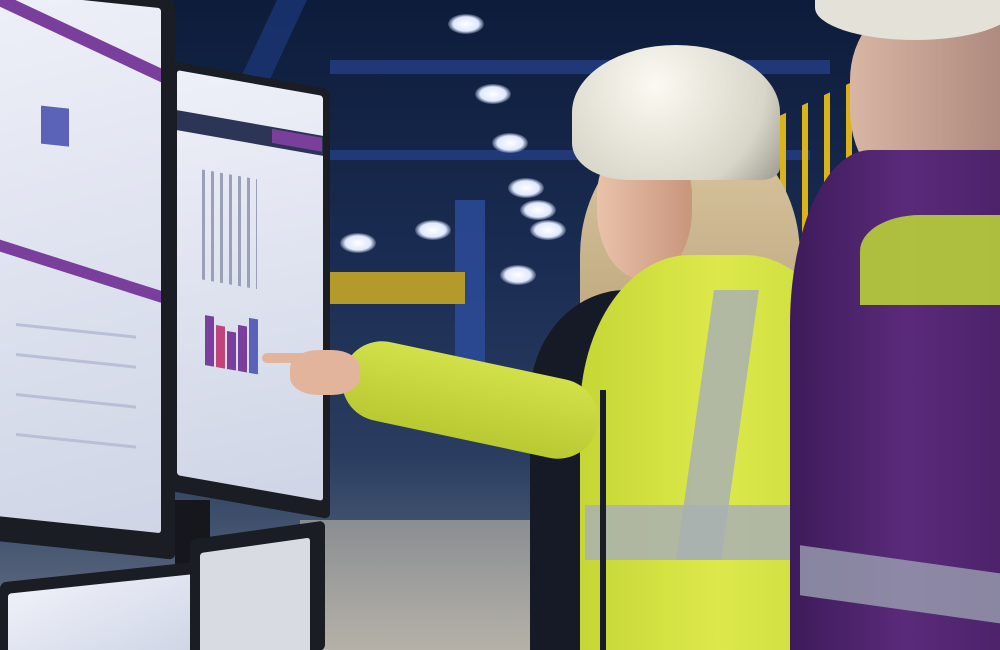 Image resolution: width=1000 pixels, height=650 pixels. Describe the element at coordinates (284, 358) in the screenshot. I see `pointing-finger` at that location.